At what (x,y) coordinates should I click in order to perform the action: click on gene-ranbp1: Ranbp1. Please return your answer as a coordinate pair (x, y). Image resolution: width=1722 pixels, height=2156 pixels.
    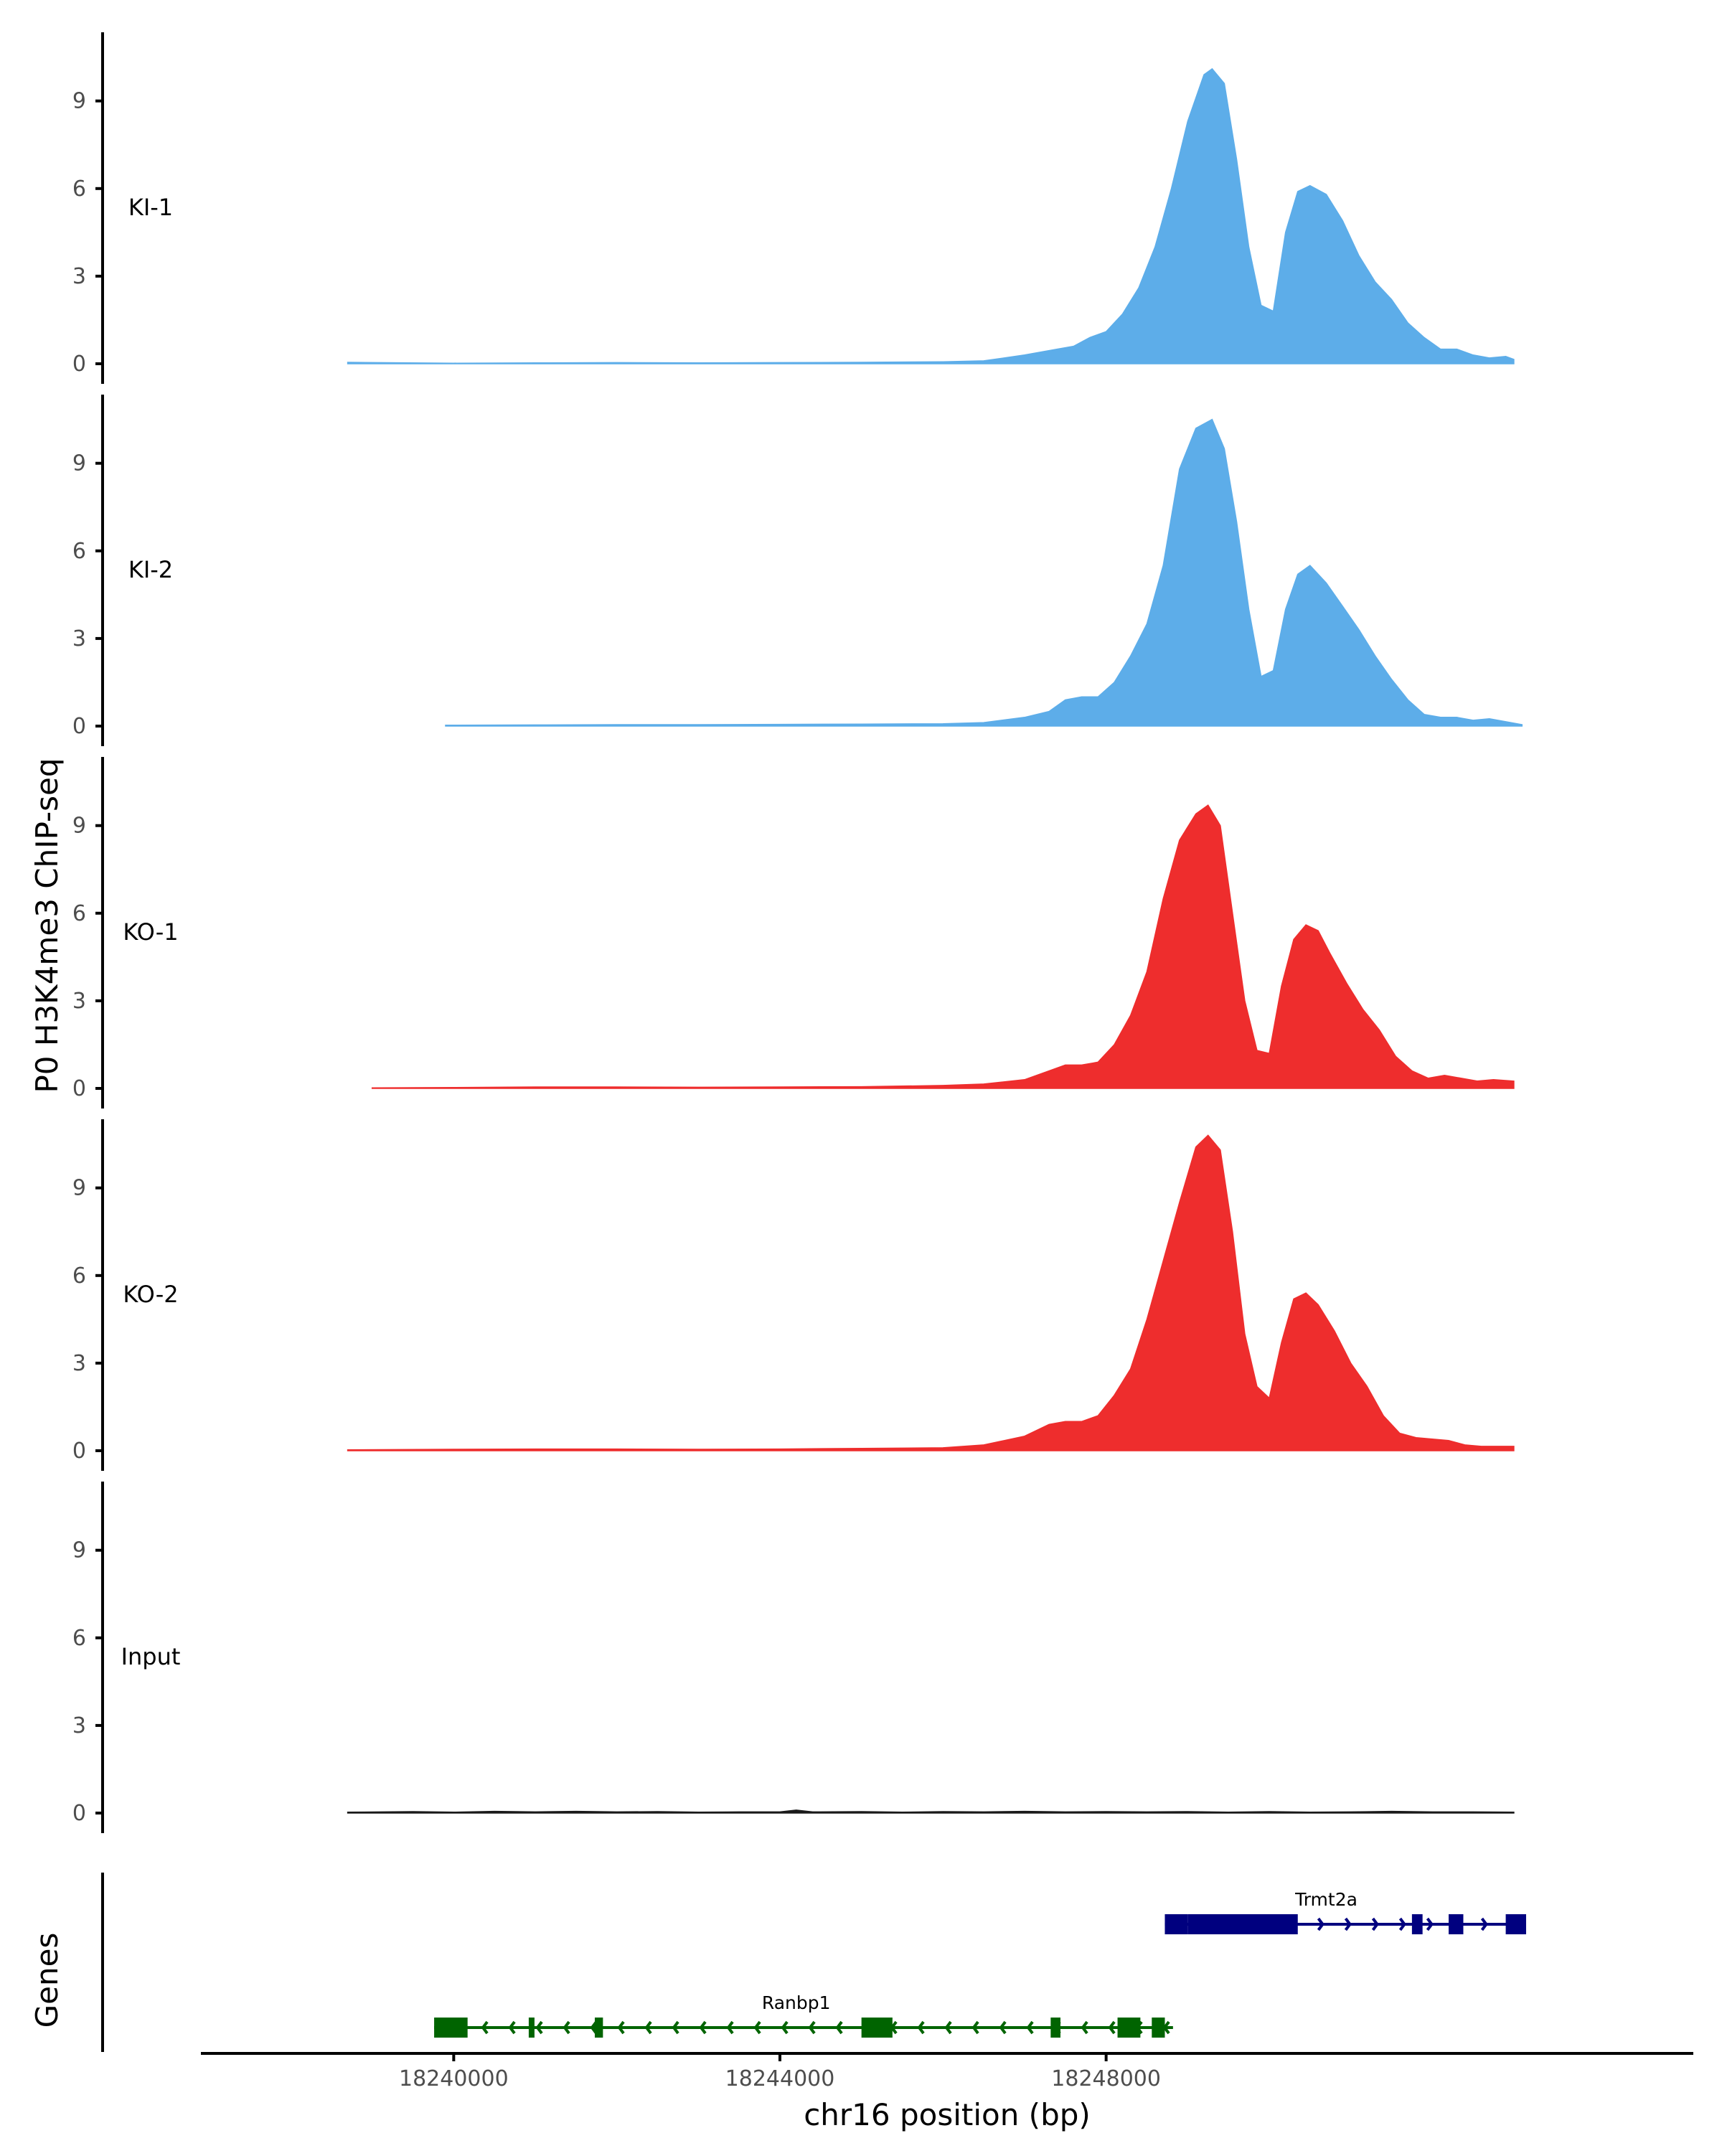
    Looking at the image, I should click on (804, 2015).